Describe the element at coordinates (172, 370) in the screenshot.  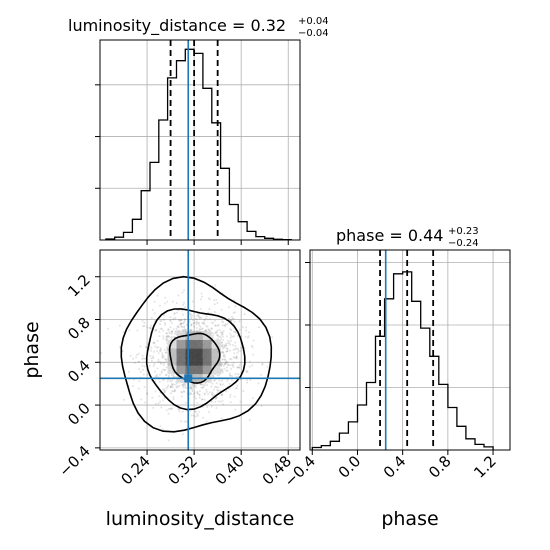
I see `density-cell` at that location.